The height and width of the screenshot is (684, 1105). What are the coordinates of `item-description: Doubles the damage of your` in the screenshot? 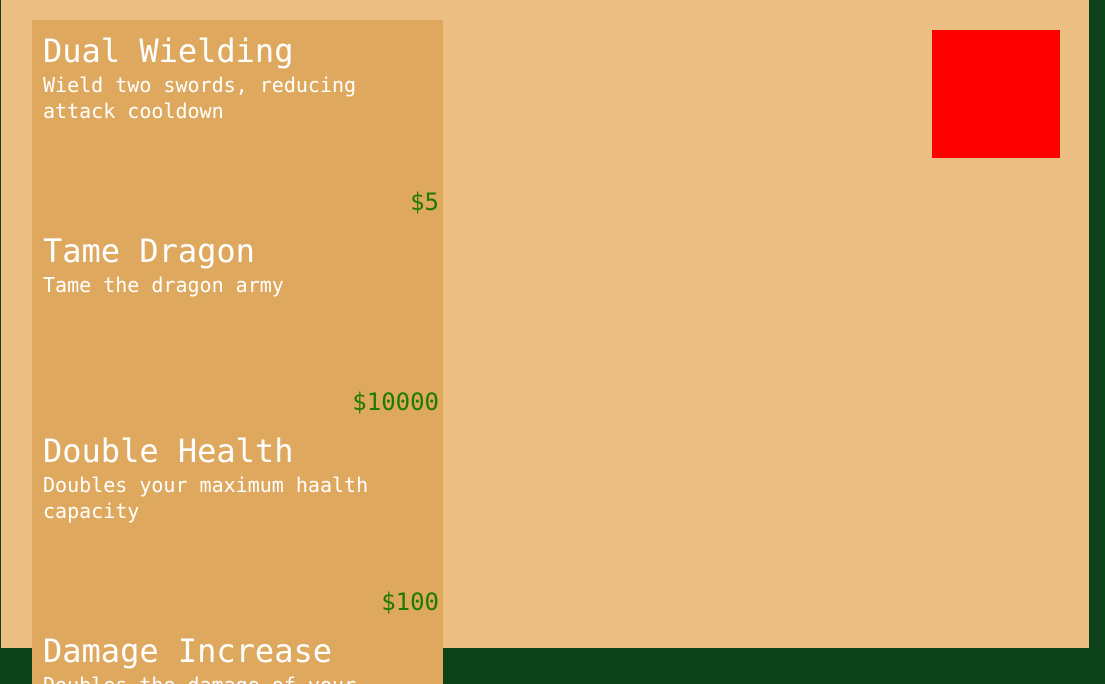 It's located at (240, 678).